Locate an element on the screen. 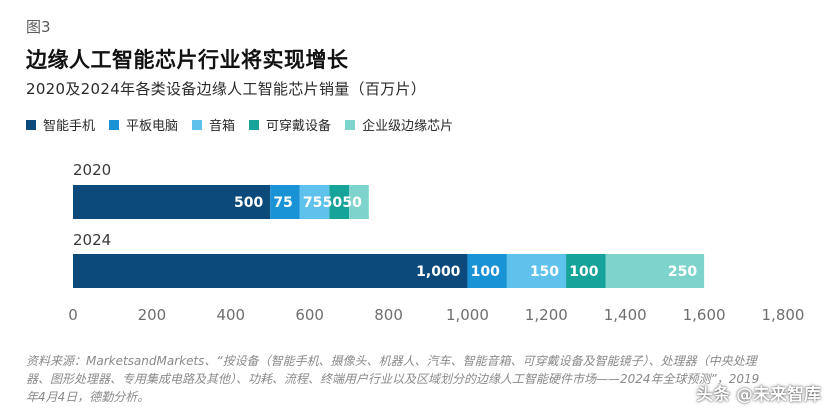  legend-item-tablet: 平板电脑 is located at coordinates (143, 124).